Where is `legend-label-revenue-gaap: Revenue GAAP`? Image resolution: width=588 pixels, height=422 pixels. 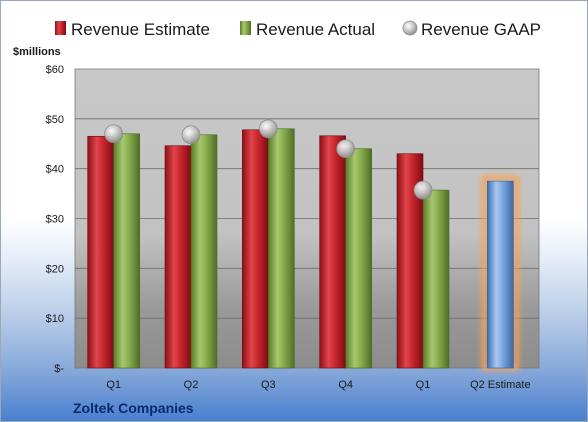
legend-label-revenue-gaap: Revenue GAAP is located at coordinates (481, 29).